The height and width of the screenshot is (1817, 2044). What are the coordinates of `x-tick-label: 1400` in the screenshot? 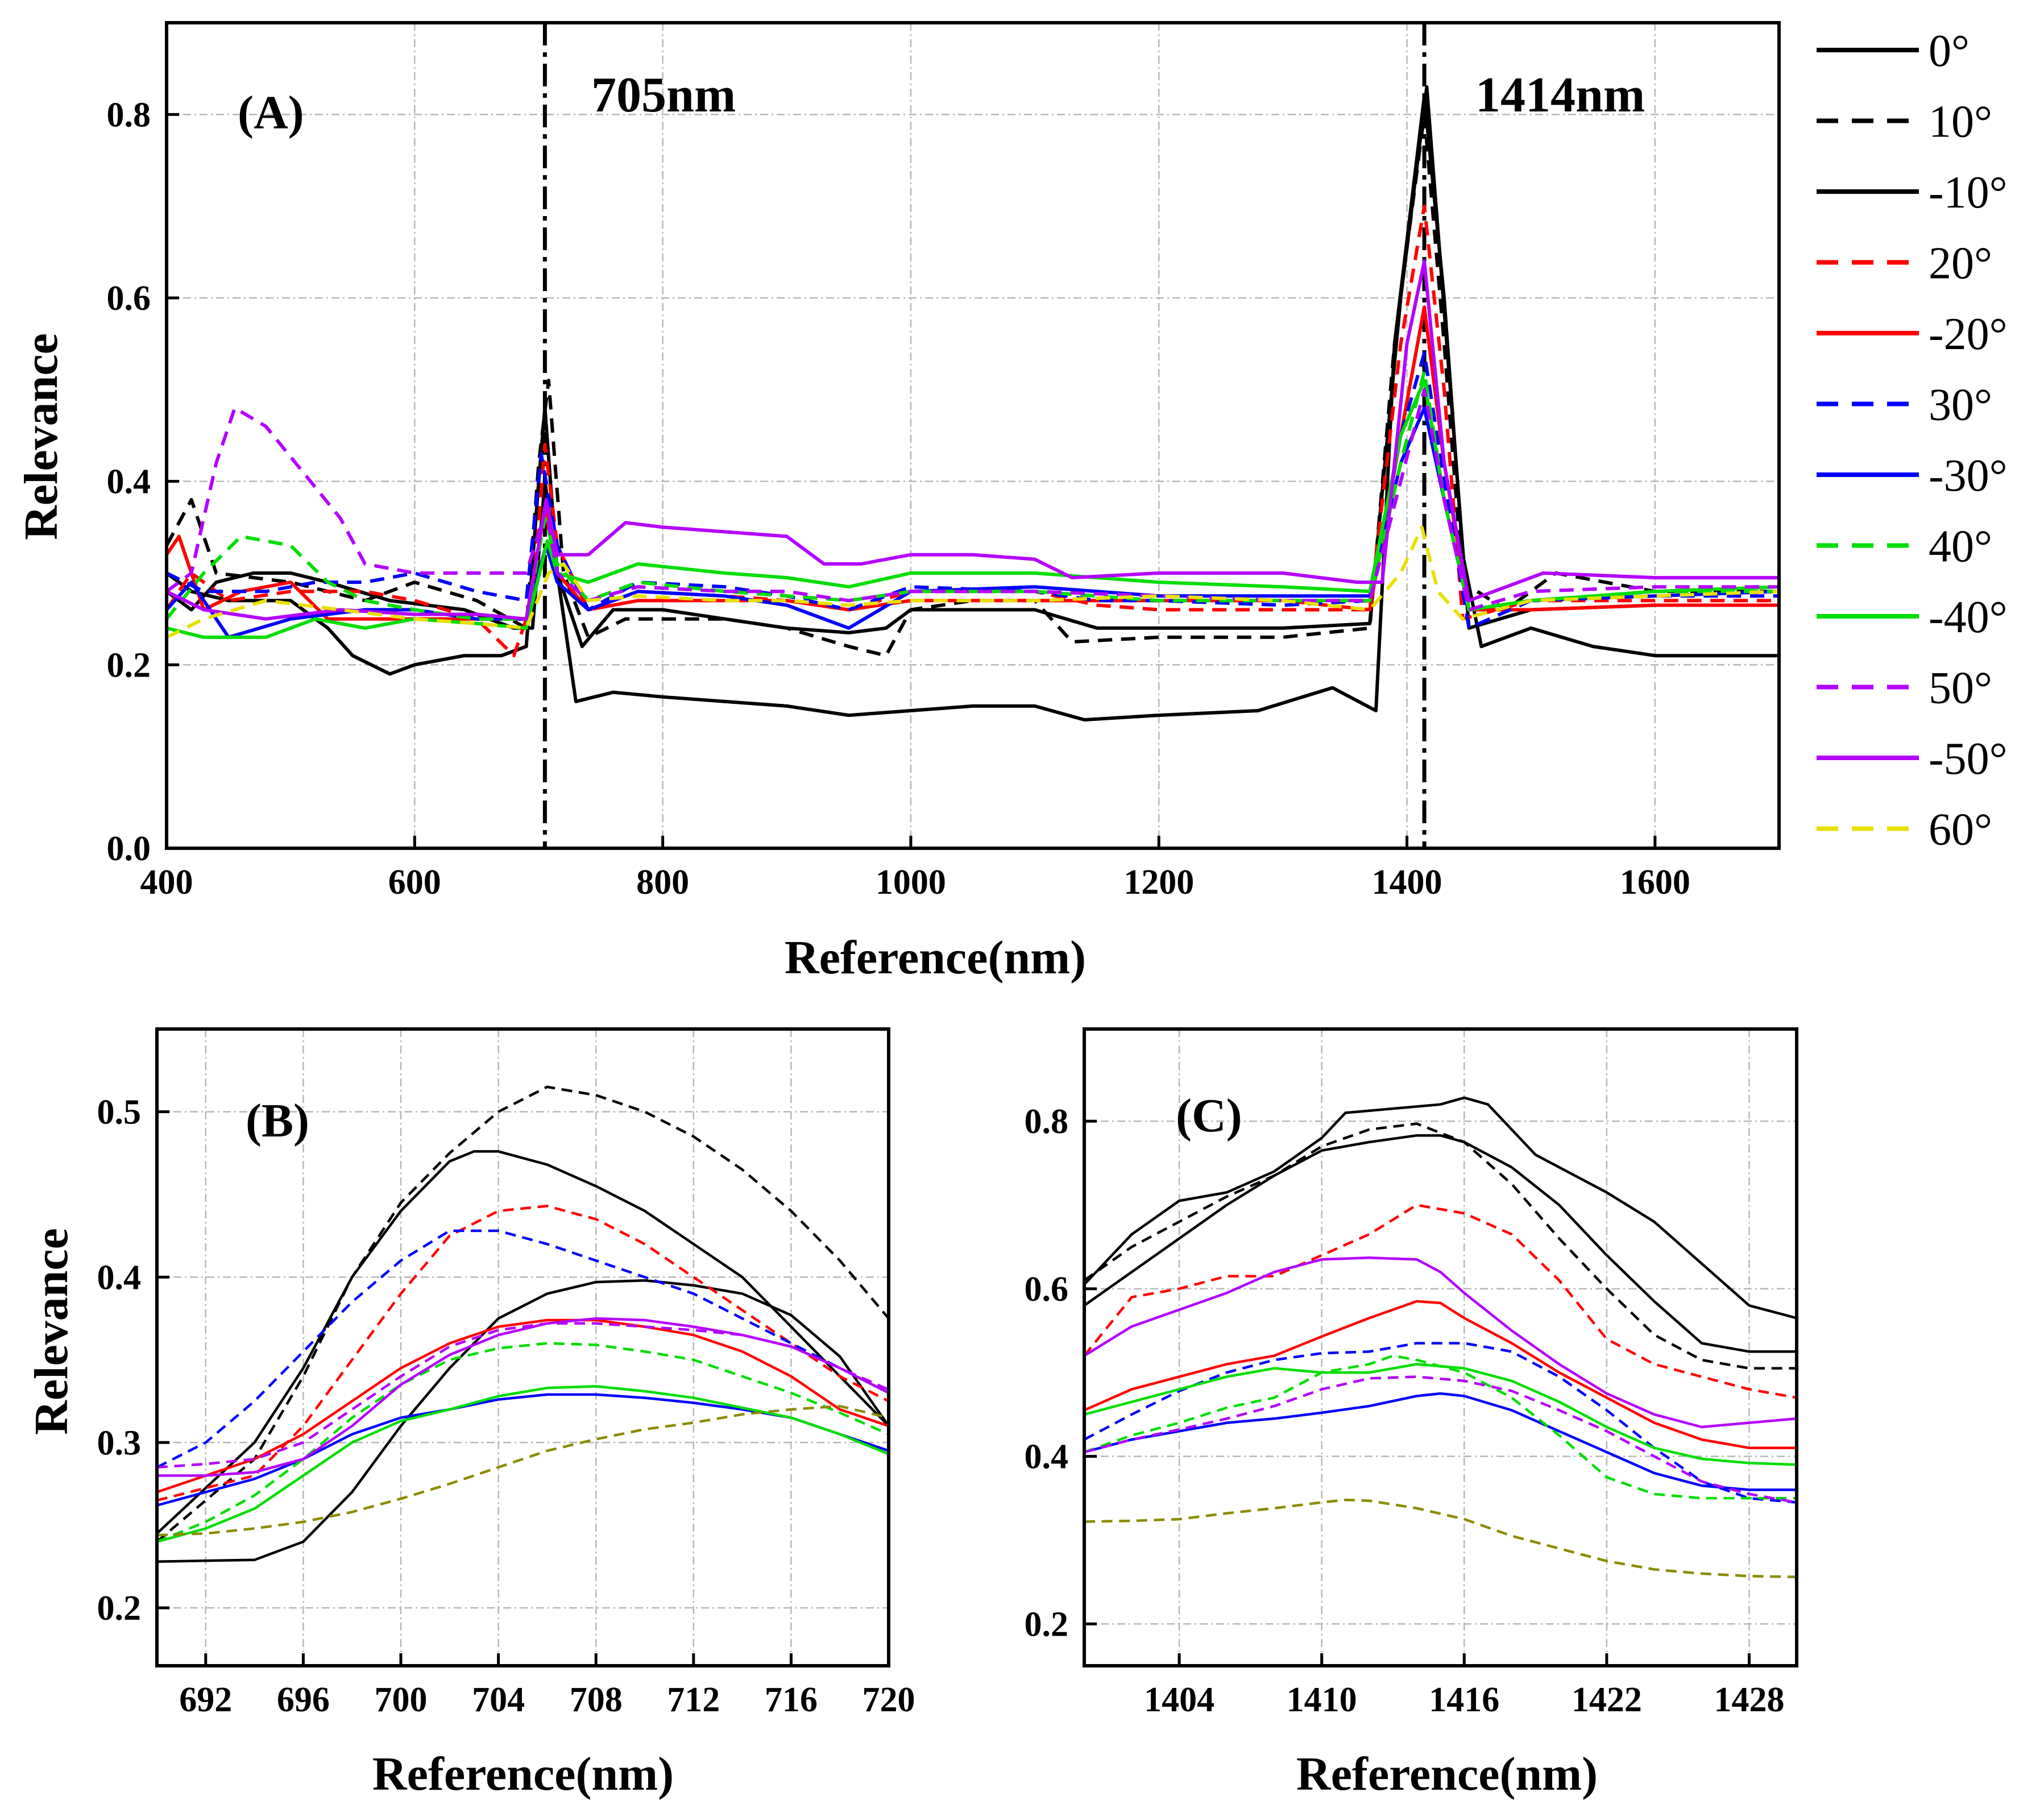 It's located at (1407, 883).